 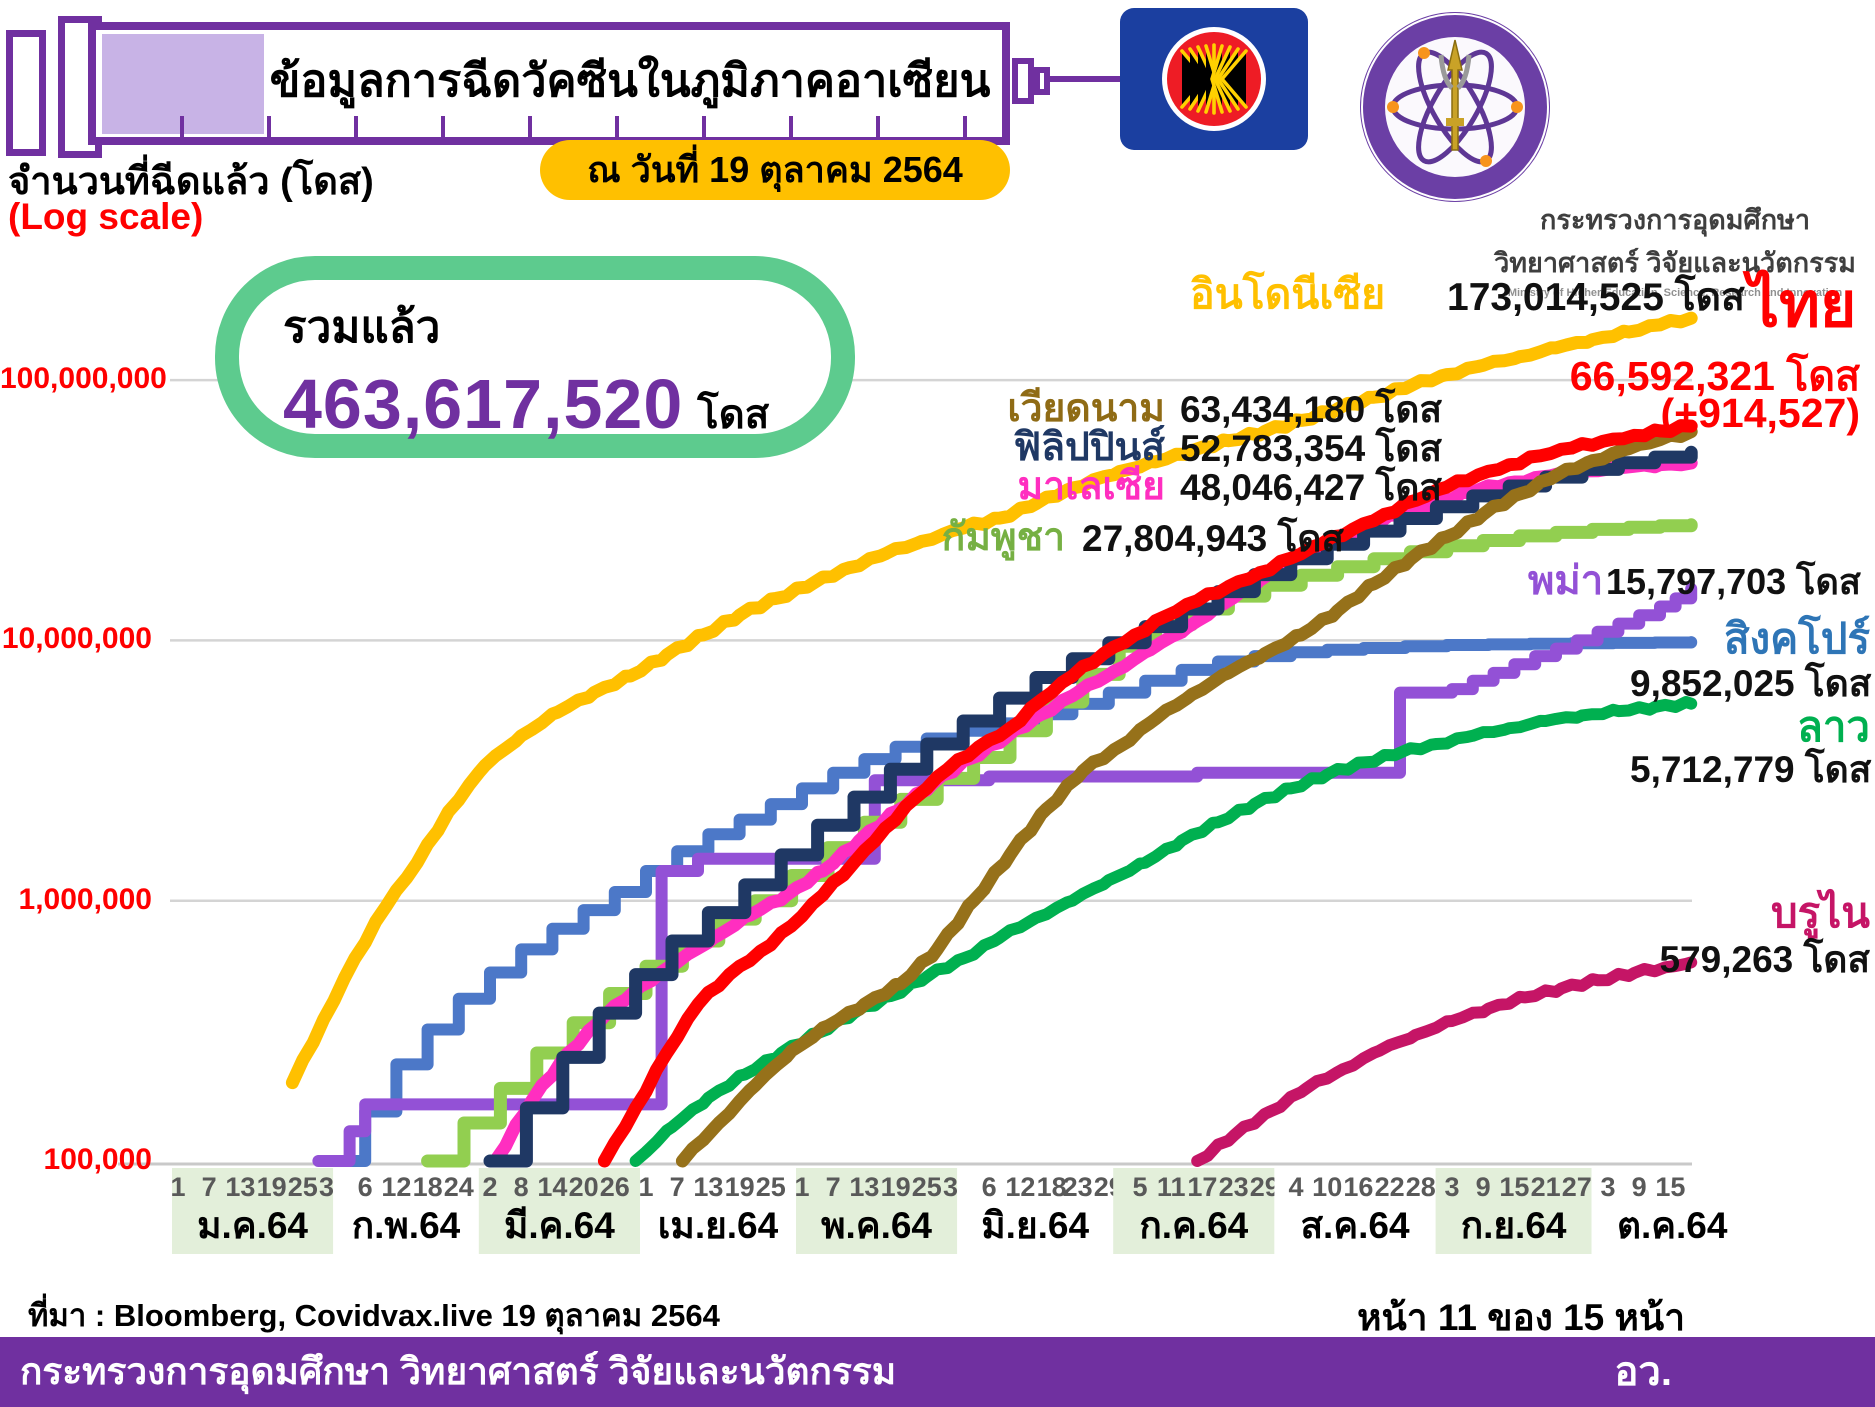 What do you see at coordinates (876, 1225) in the screenshot?
I see `svg-text: พ.ค.64` at bounding box center [876, 1225].